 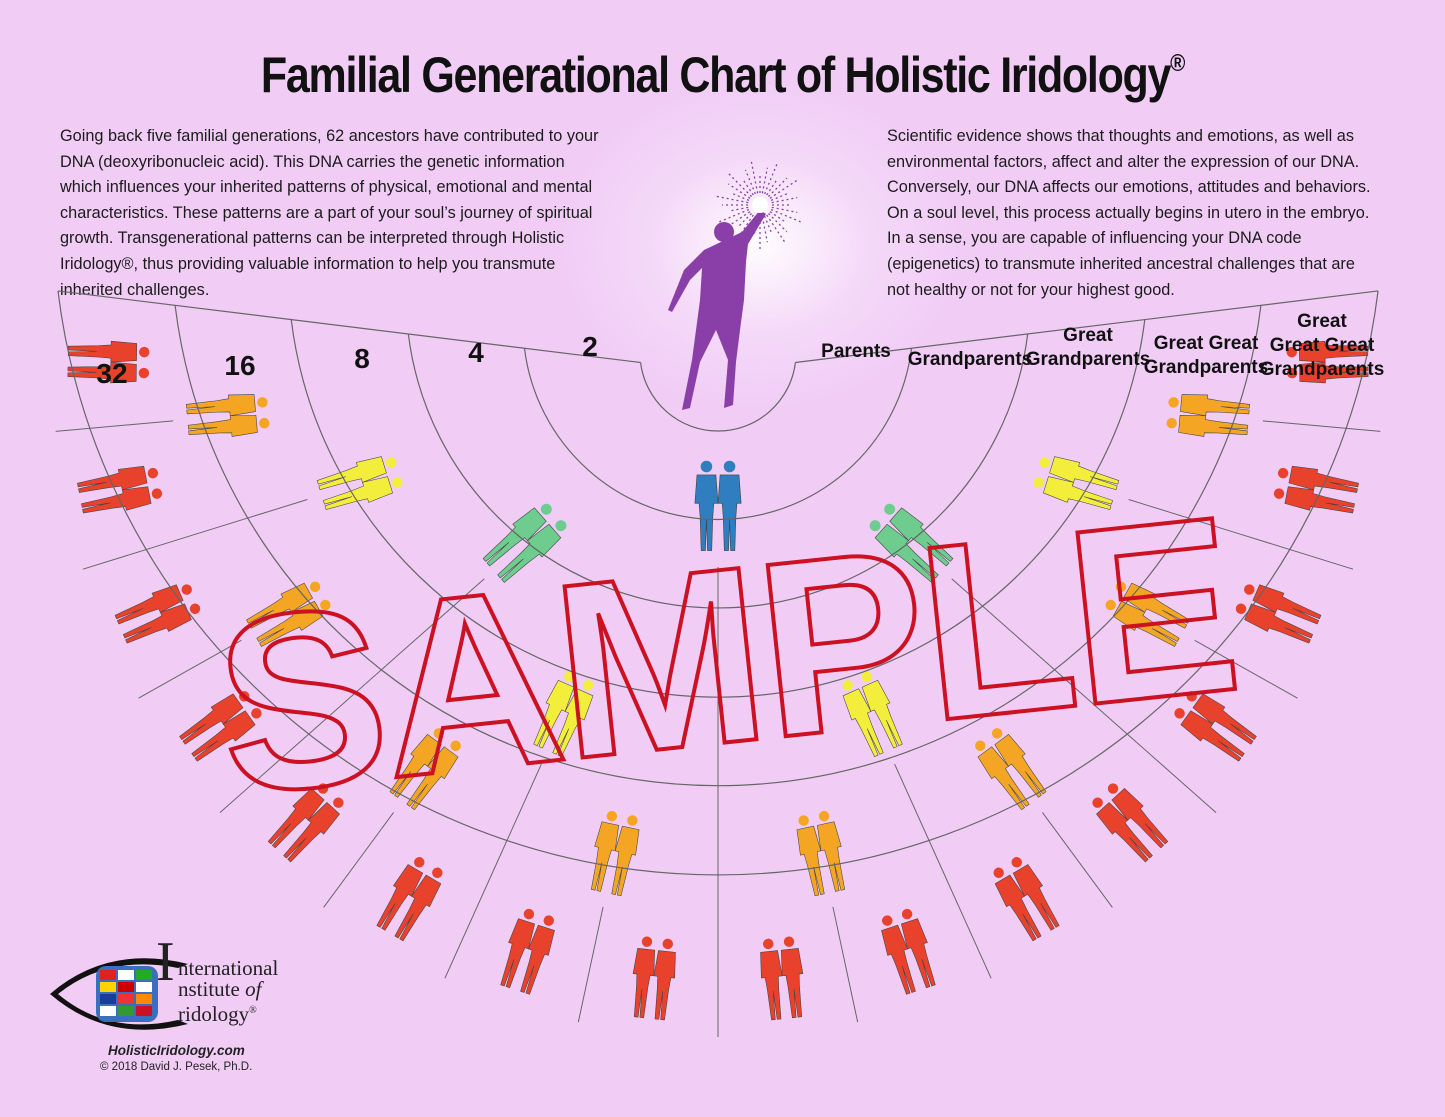 What do you see at coordinates (176, 1050) in the screenshot?
I see `website-link: HolisticIridology.com` at bounding box center [176, 1050].